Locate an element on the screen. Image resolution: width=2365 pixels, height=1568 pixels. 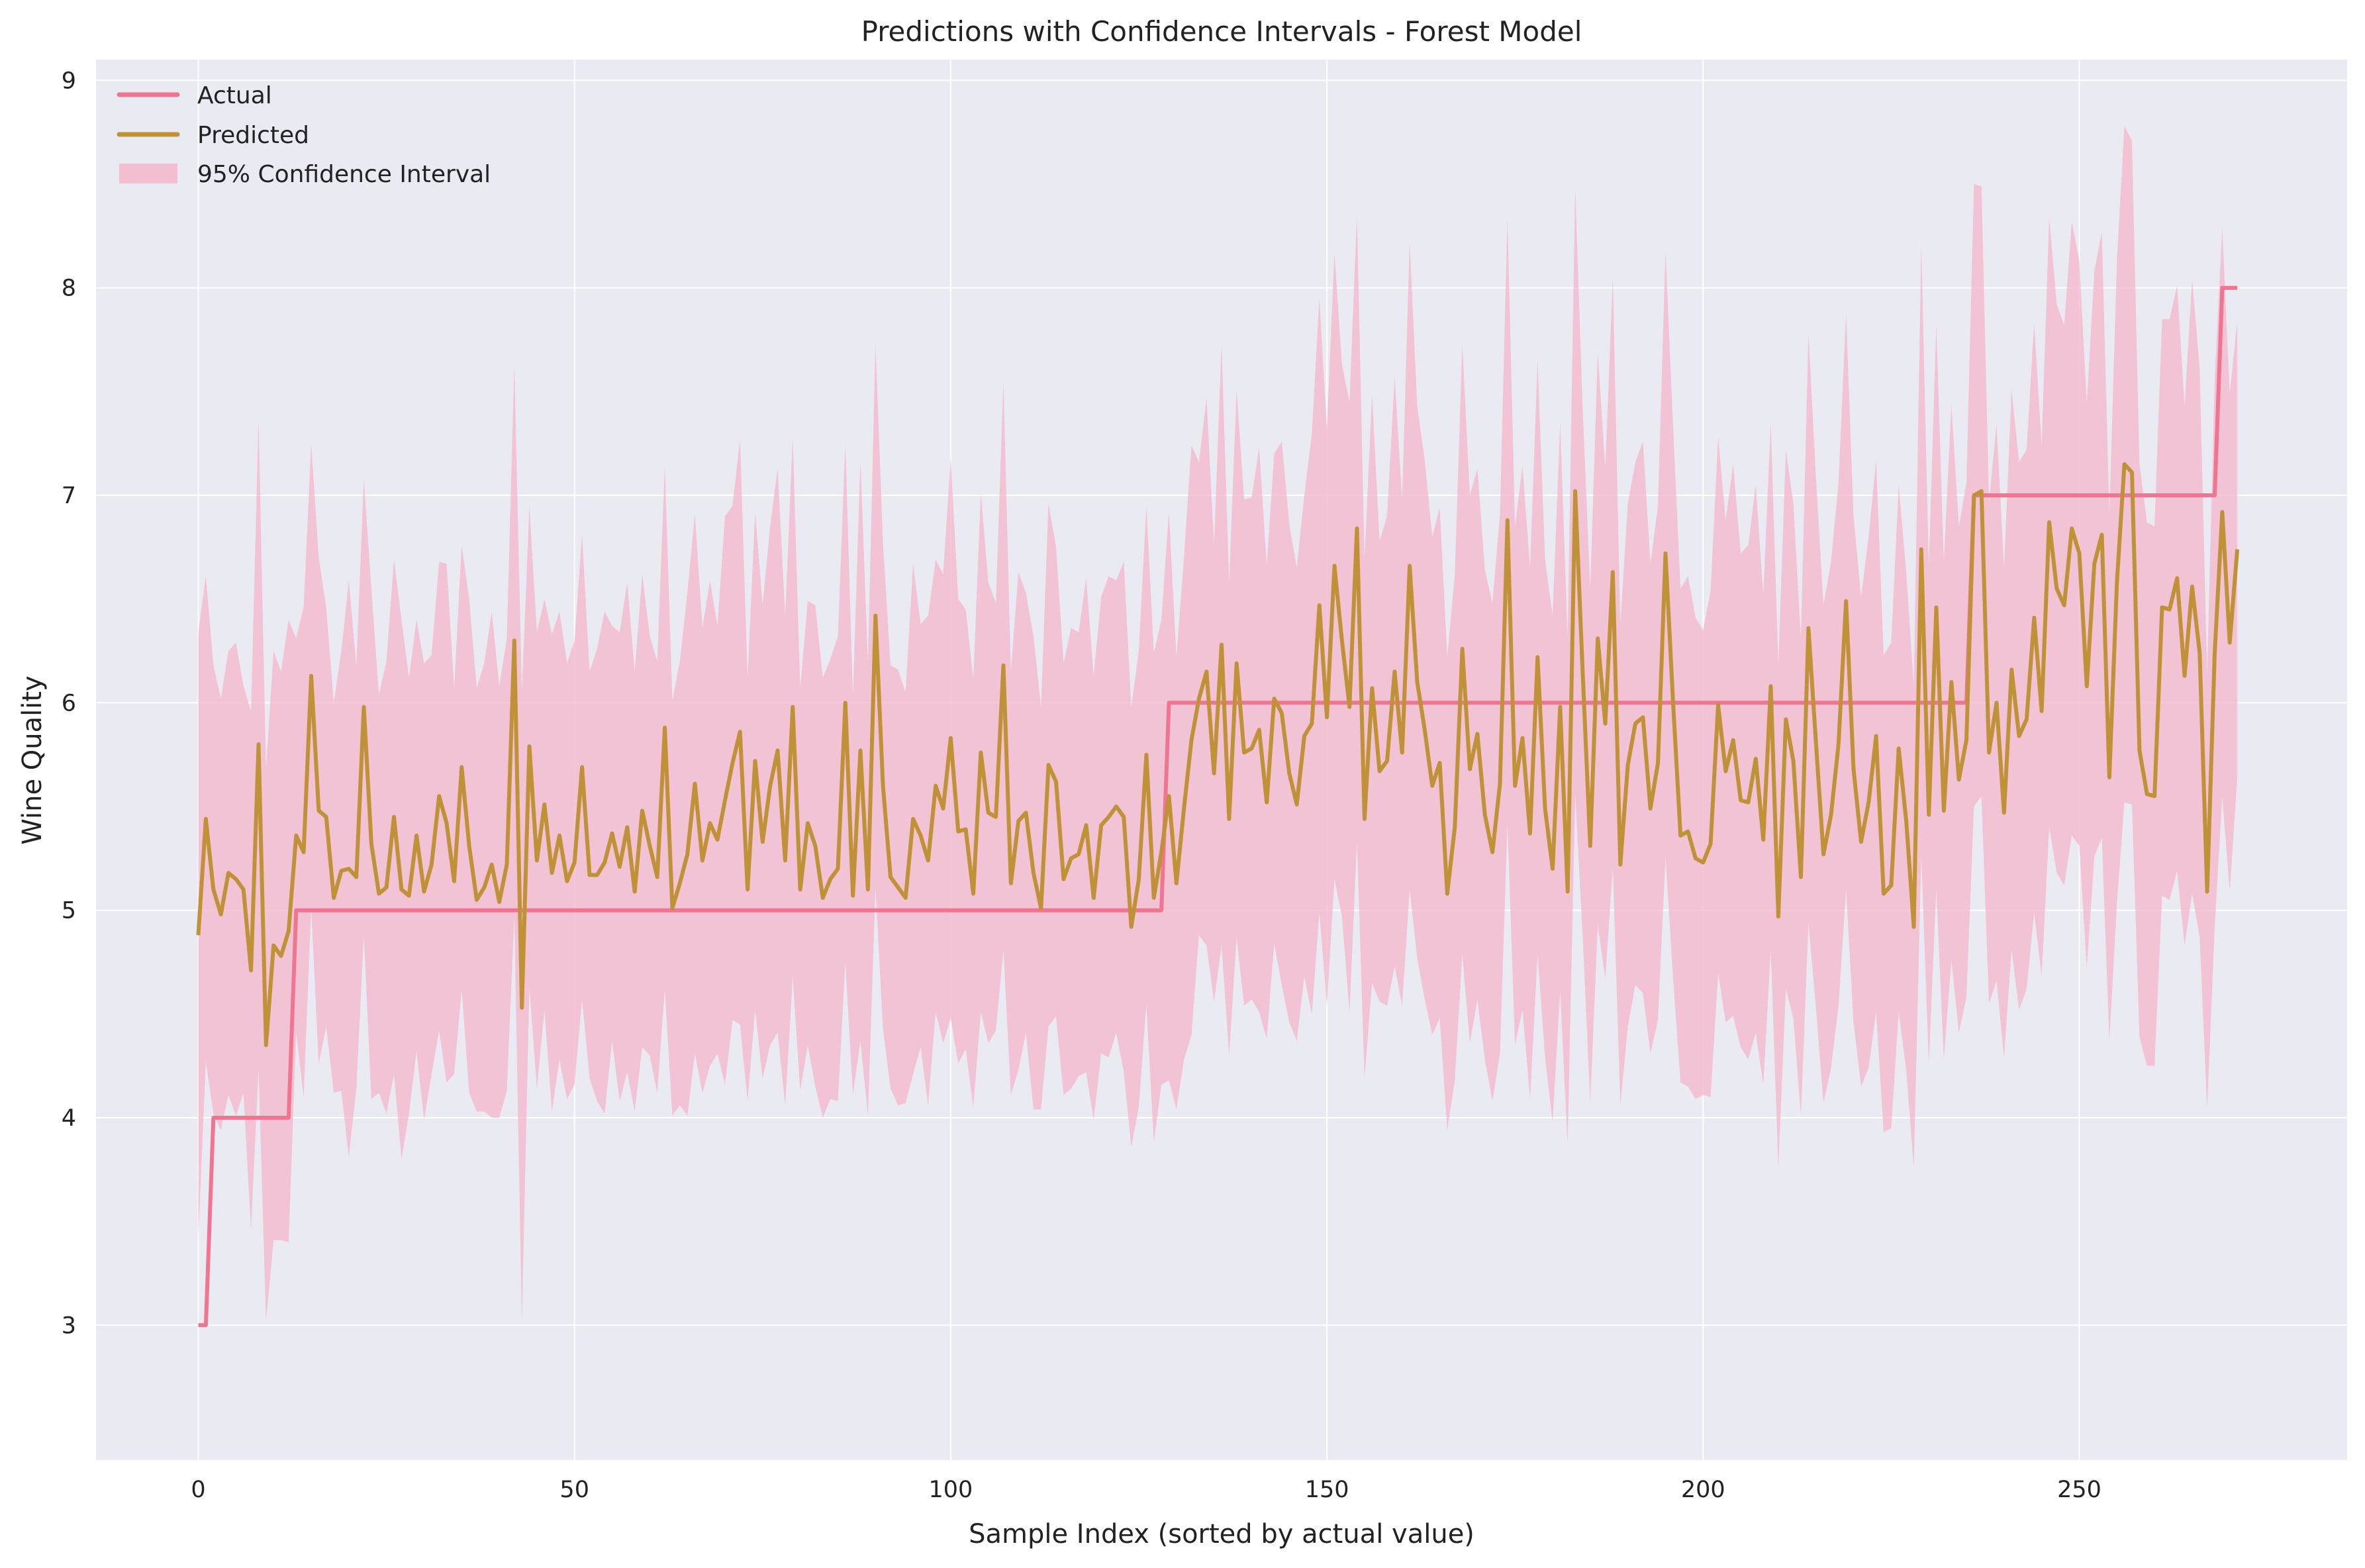
x-tick-label: 50 is located at coordinates (574, 1490).